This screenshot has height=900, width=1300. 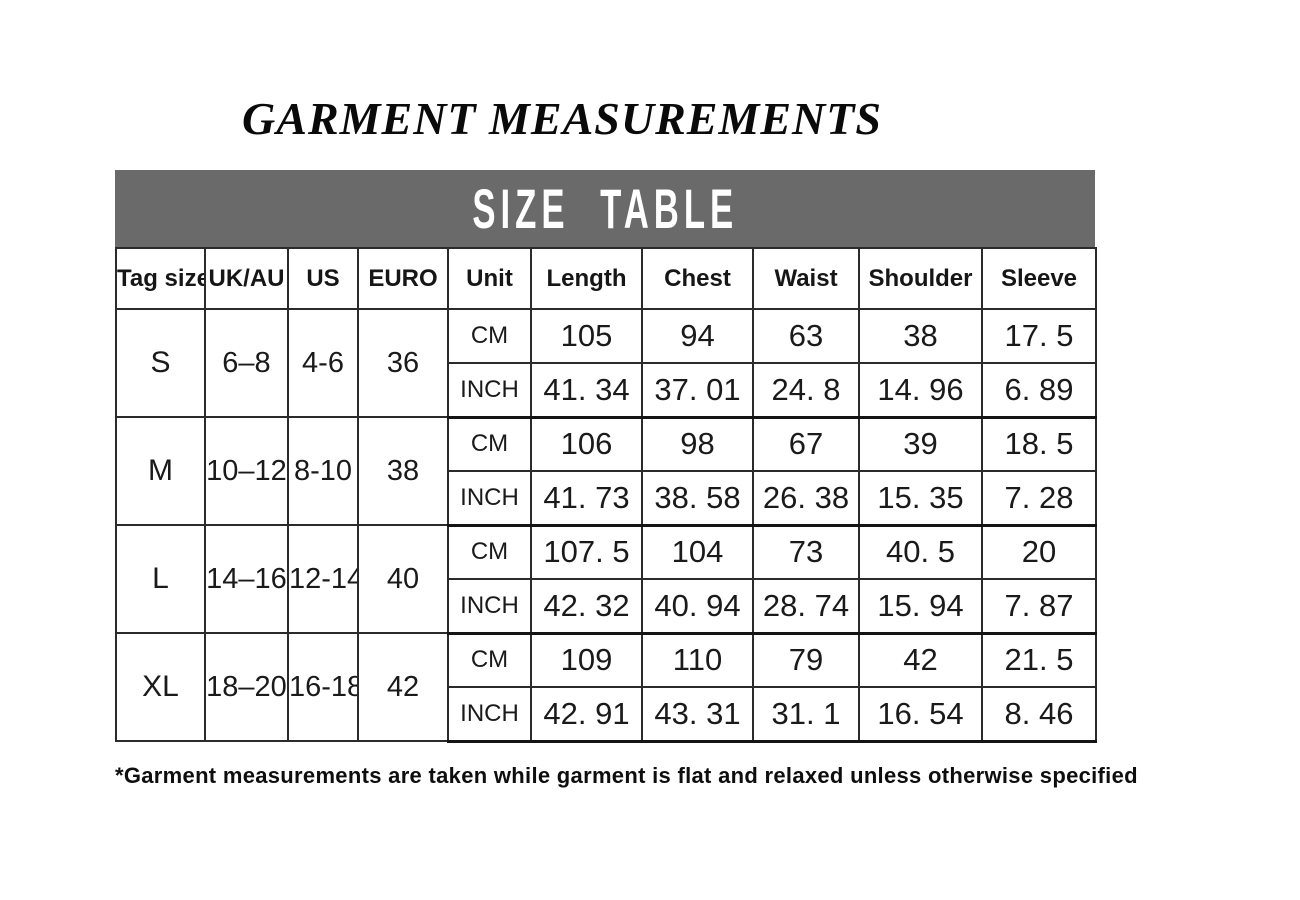 I want to click on table-row-l-inch: INCH 42. 32 40. 94 28. 74 15. 94 7. 87, so click(x=606, y=606).